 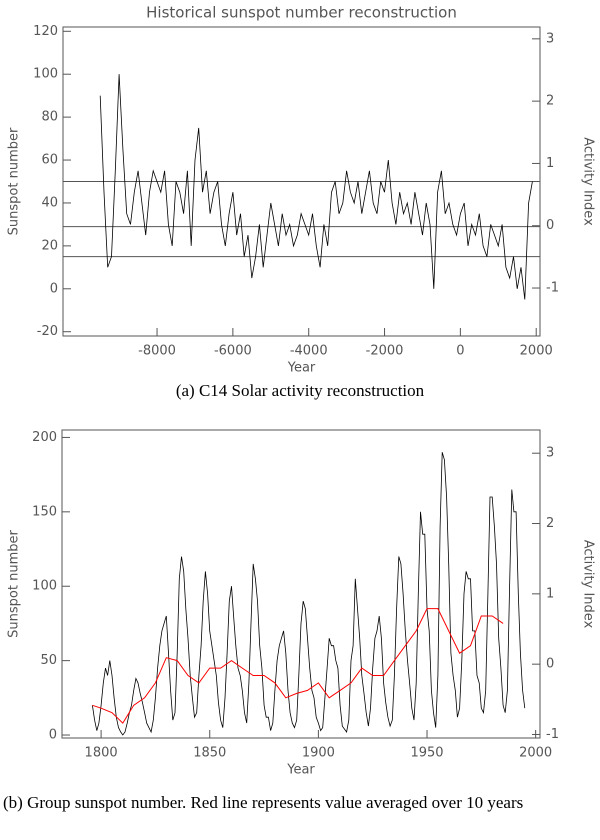 I want to click on y-tick-label: 40, so click(x=49, y=202).